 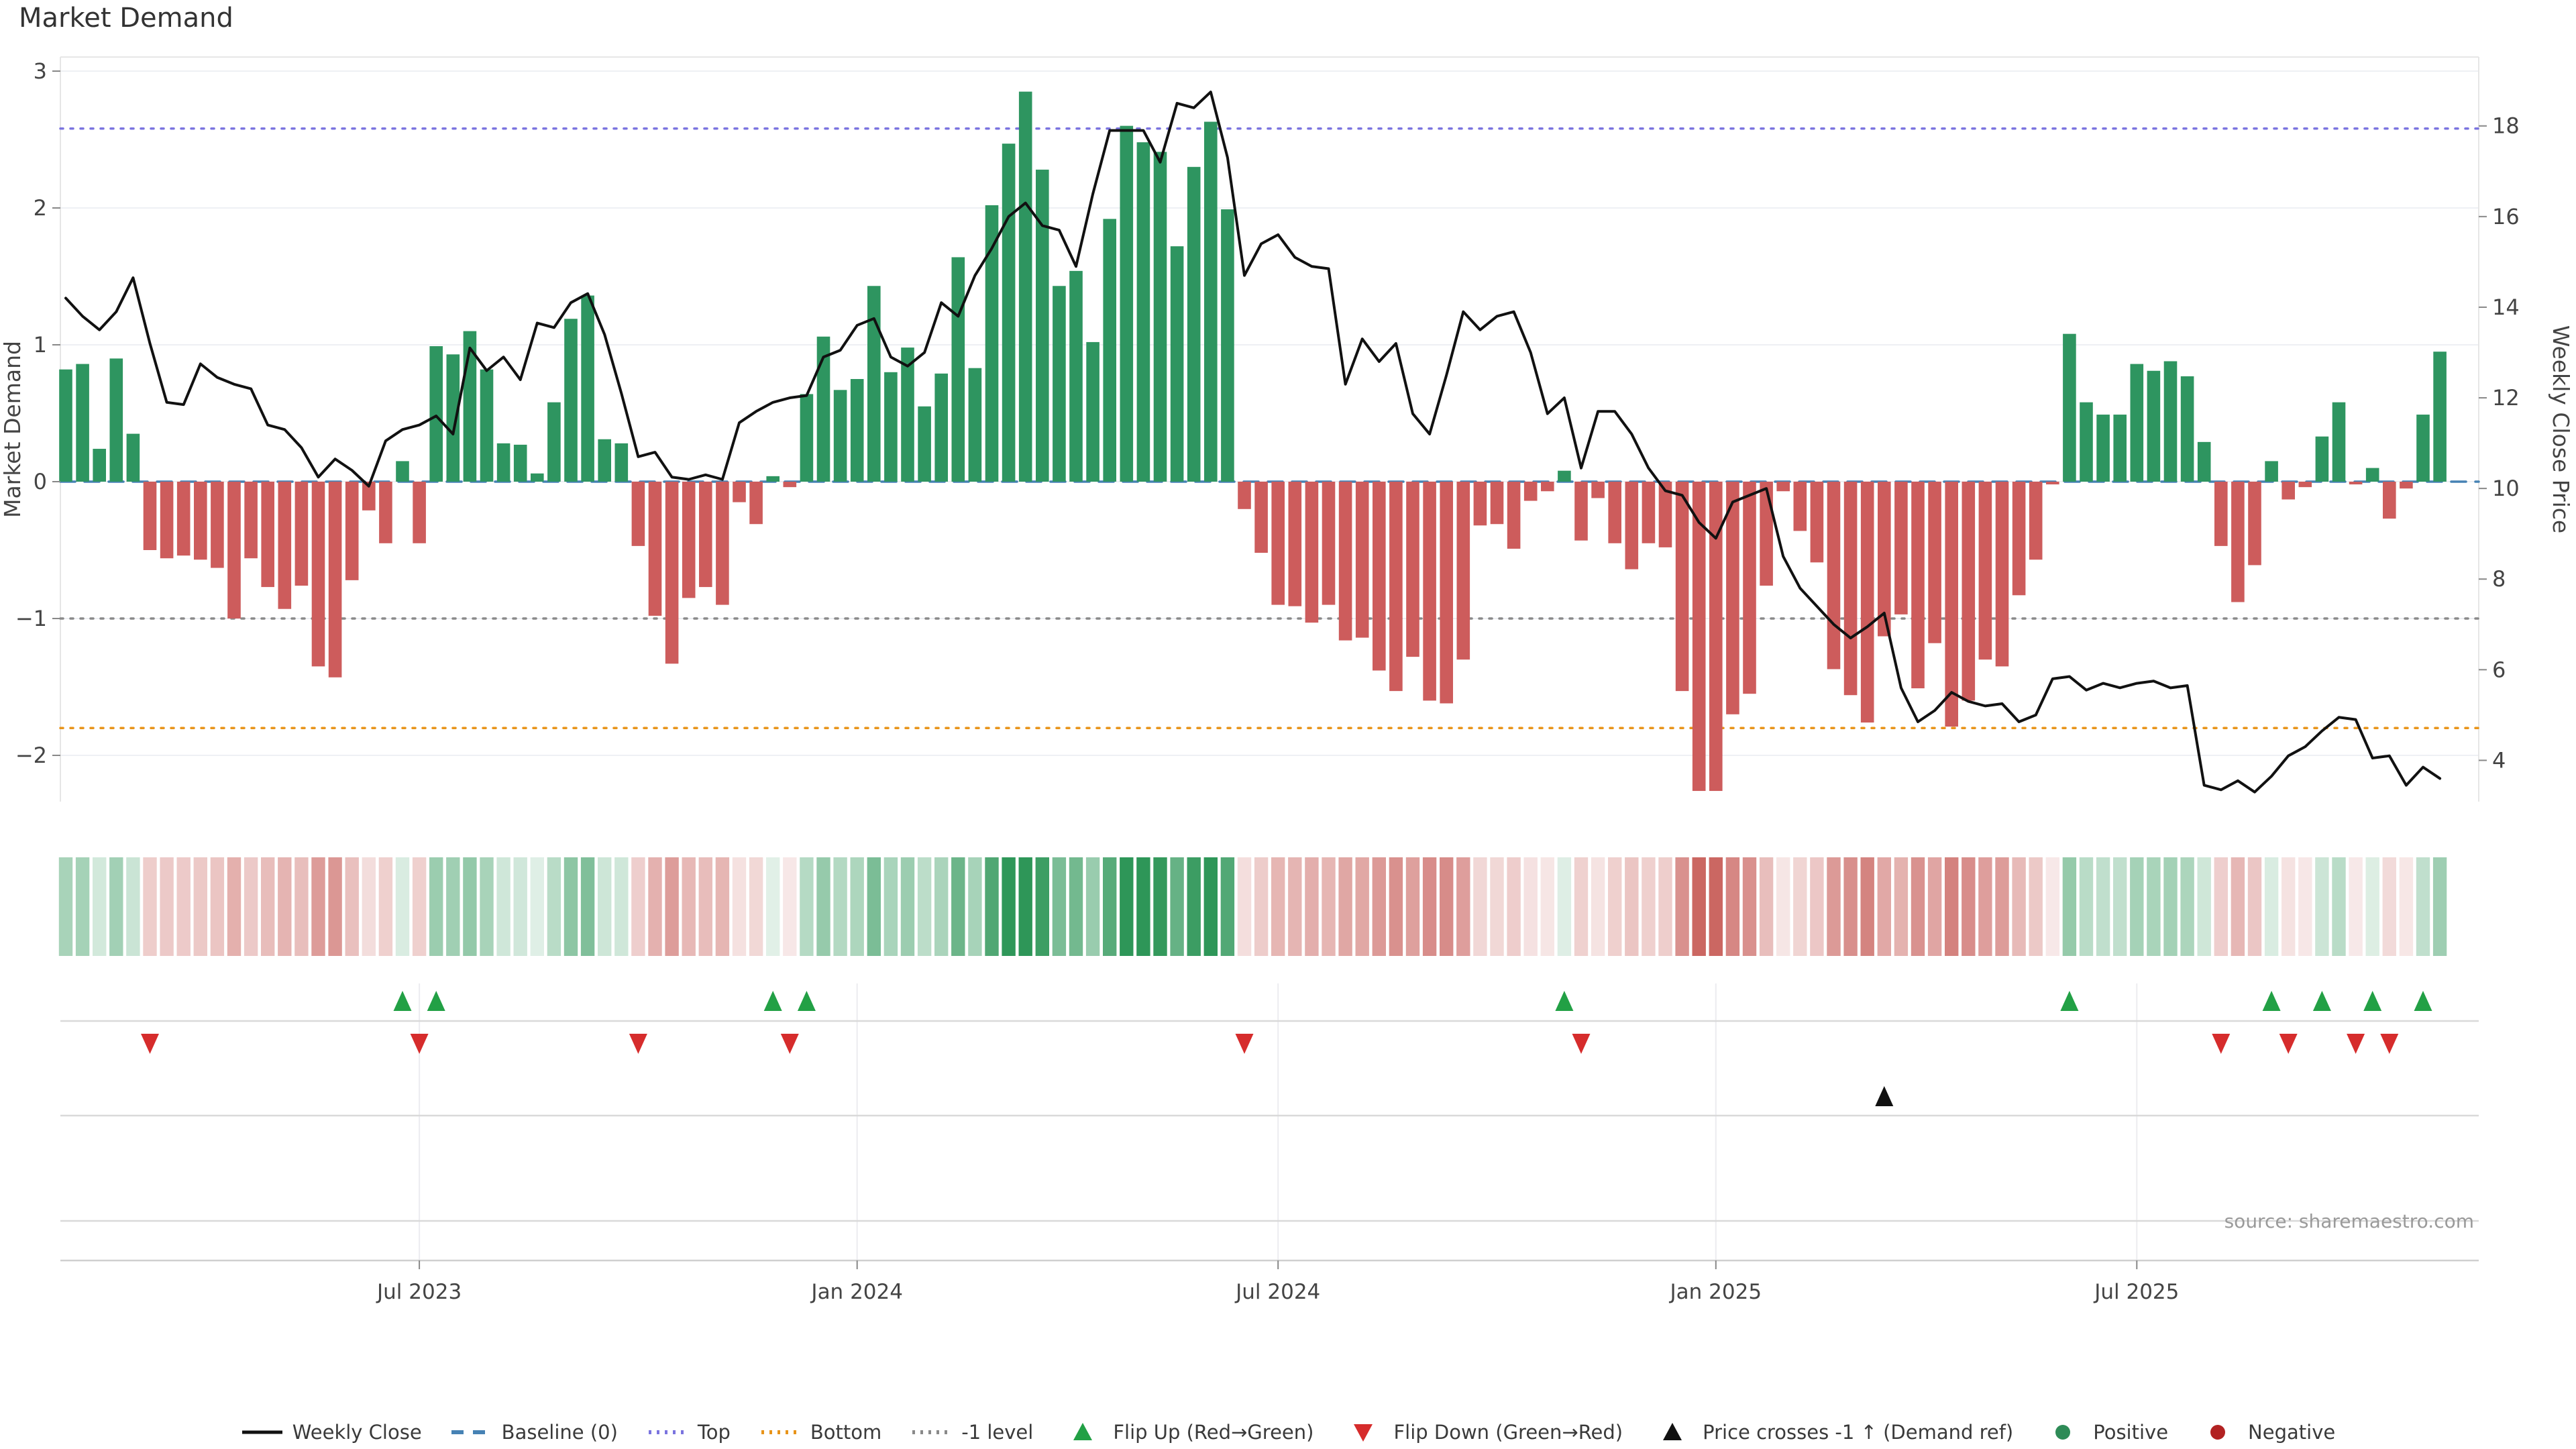 I want to click on legend-swatch-line-icon, so click(x=261, y=1432).